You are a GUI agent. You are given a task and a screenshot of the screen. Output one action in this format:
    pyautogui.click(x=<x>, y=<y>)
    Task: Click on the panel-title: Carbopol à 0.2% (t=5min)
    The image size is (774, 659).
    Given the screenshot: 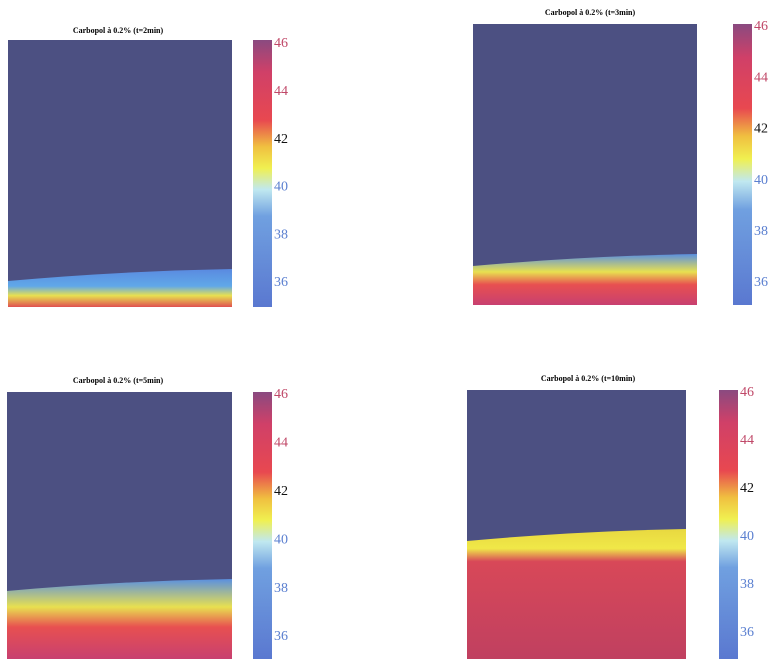 What is the action you would take?
    pyautogui.click(x=118, y=380)
    